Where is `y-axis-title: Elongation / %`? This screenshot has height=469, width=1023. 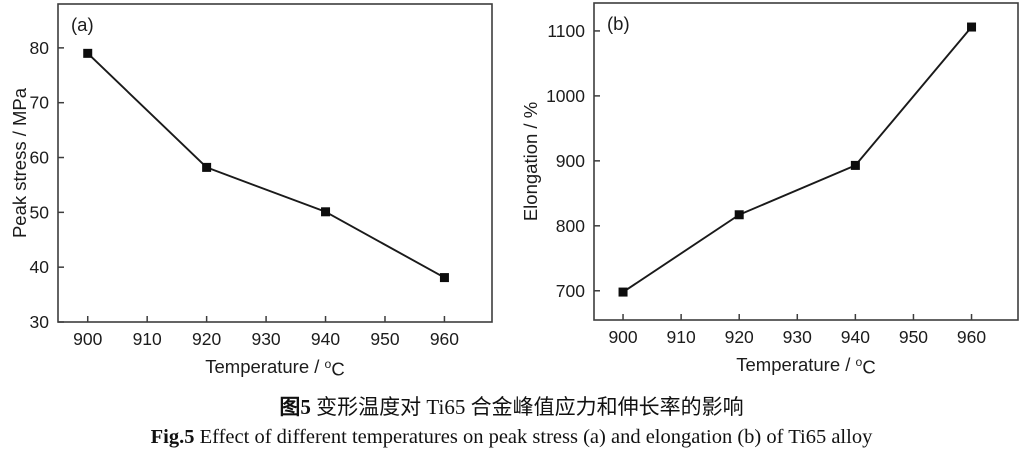
y-axis-title: Elongation / % is located at coordinates (530, 161).